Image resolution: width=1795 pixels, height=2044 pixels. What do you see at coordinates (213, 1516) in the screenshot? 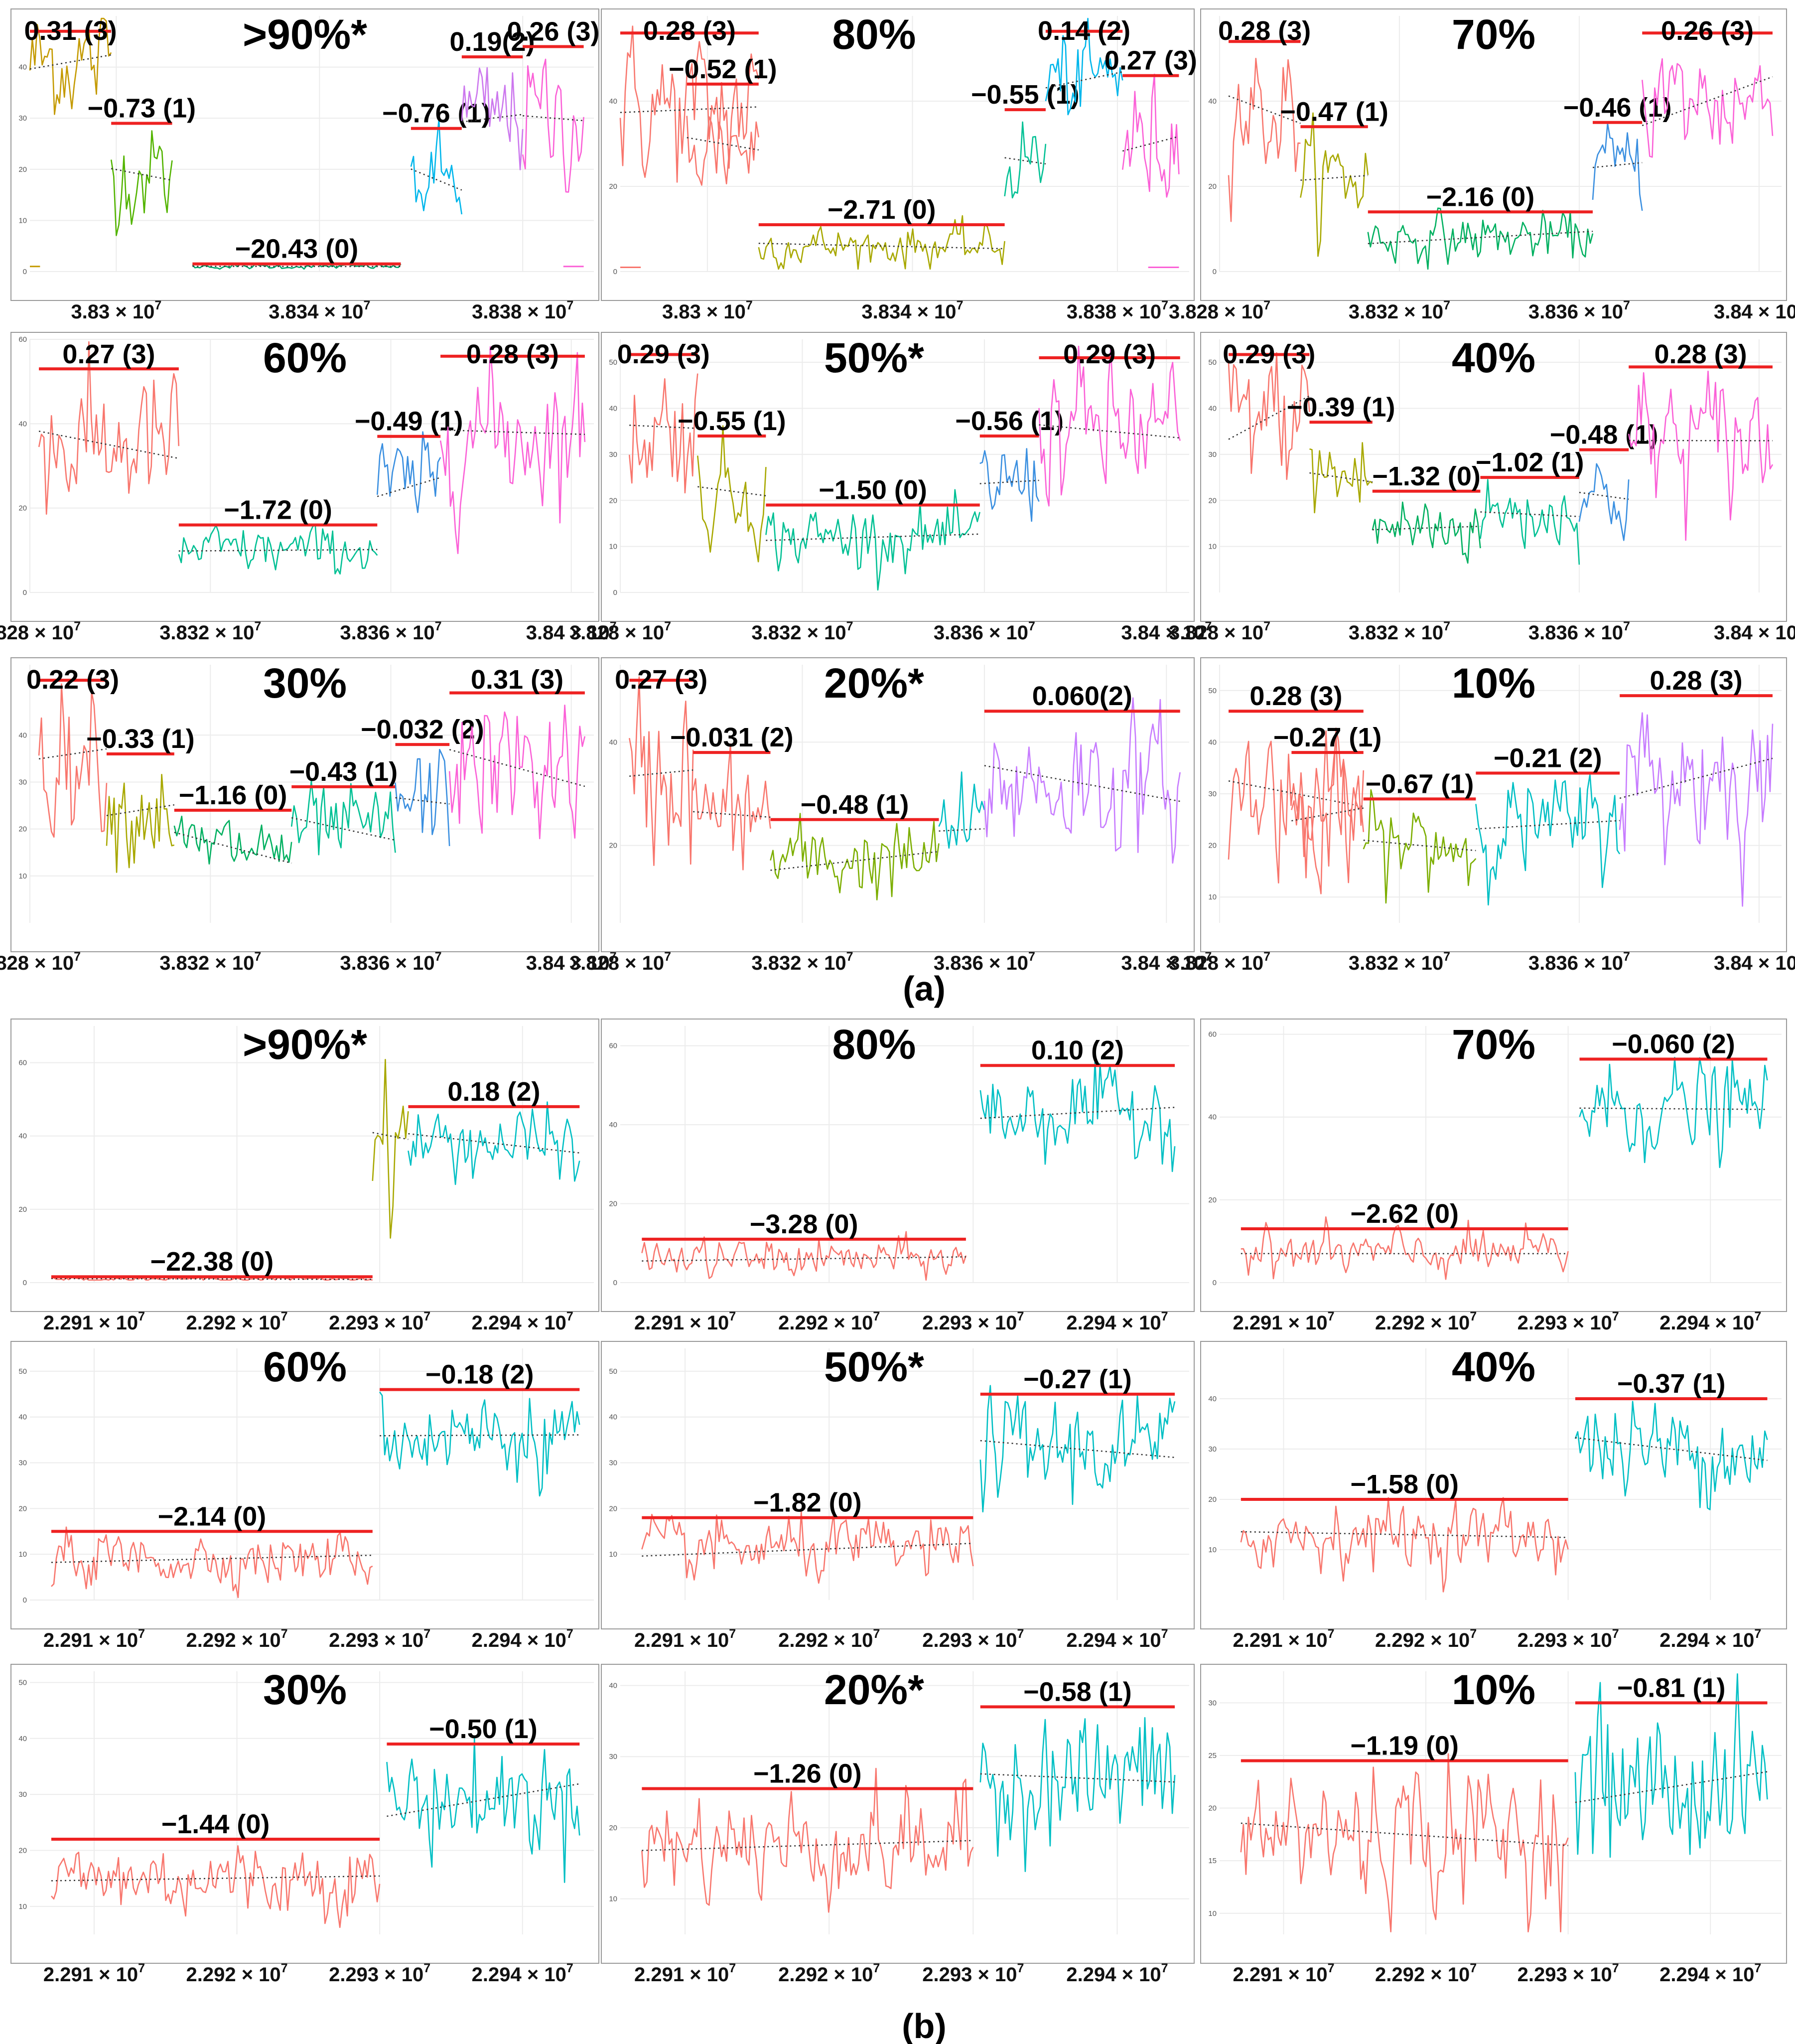
I see `segment-label: −2.14 (0)` at bounding box center [213, 1516].